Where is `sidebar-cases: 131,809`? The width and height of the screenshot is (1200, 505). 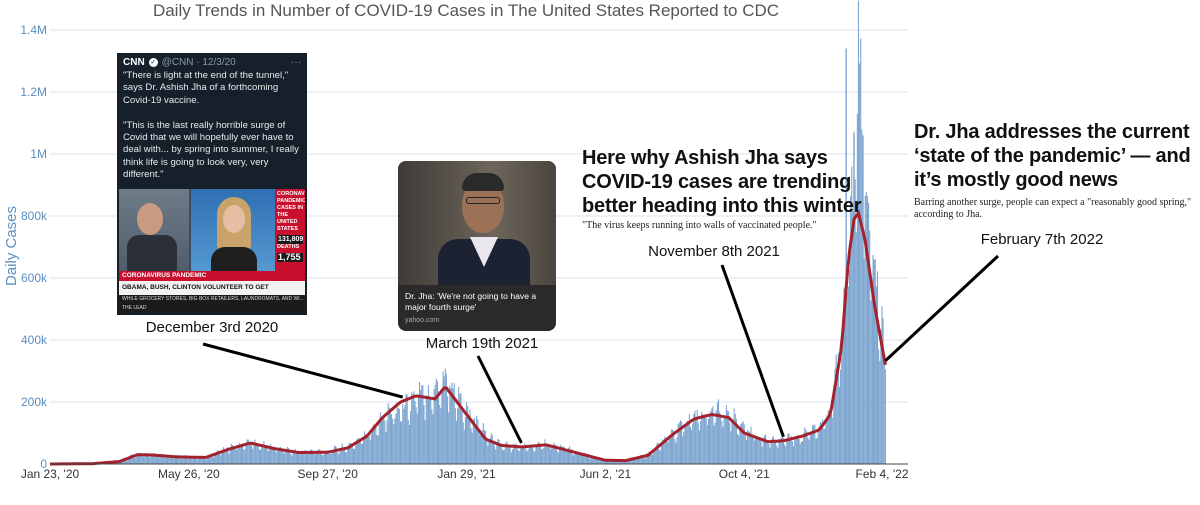 sidebar-cases: 131,809 is located at coordinates (290, 239).